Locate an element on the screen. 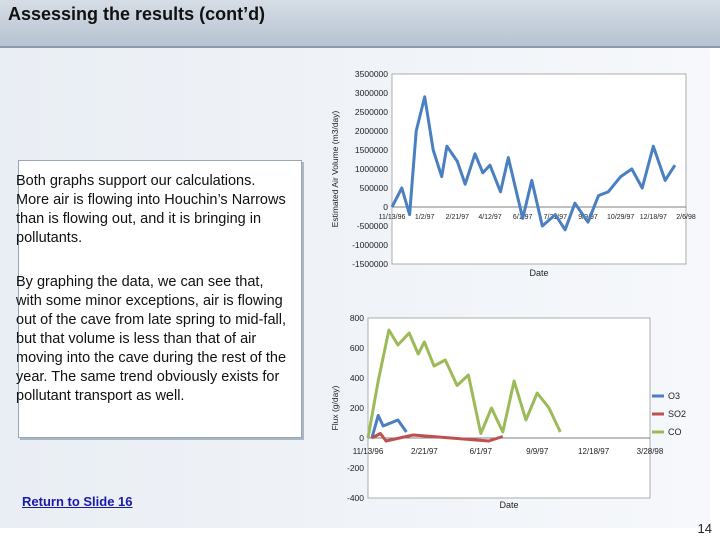 Image resolution: width=720 pixels, height=540 pixels. return-to-slide-16-link: Return to Slide 16 is located at coordinates (77, 501).